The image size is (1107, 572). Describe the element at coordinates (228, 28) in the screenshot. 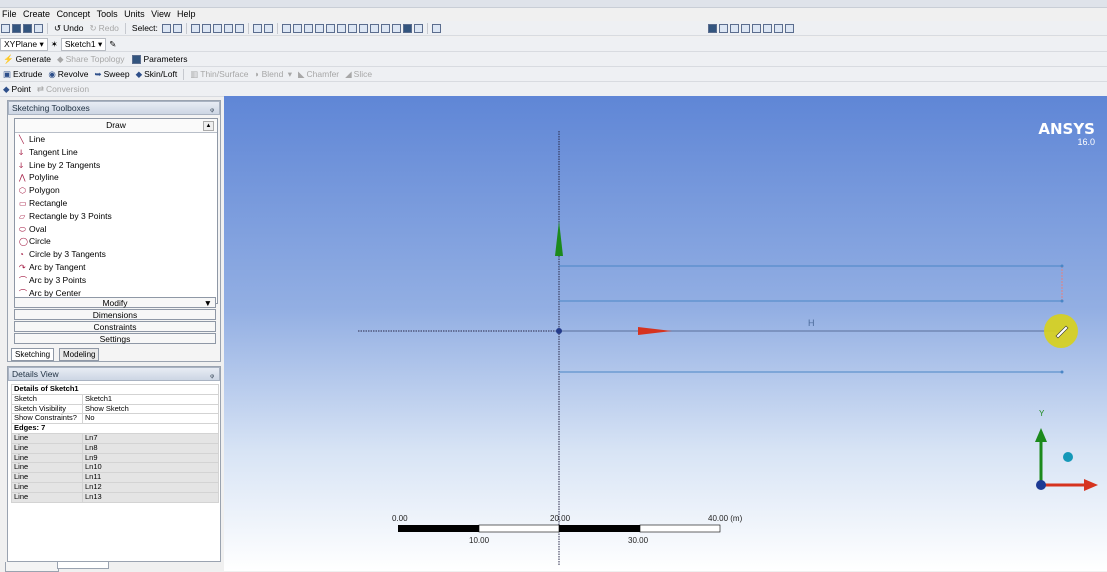

I see `select-body-icon` at that location.